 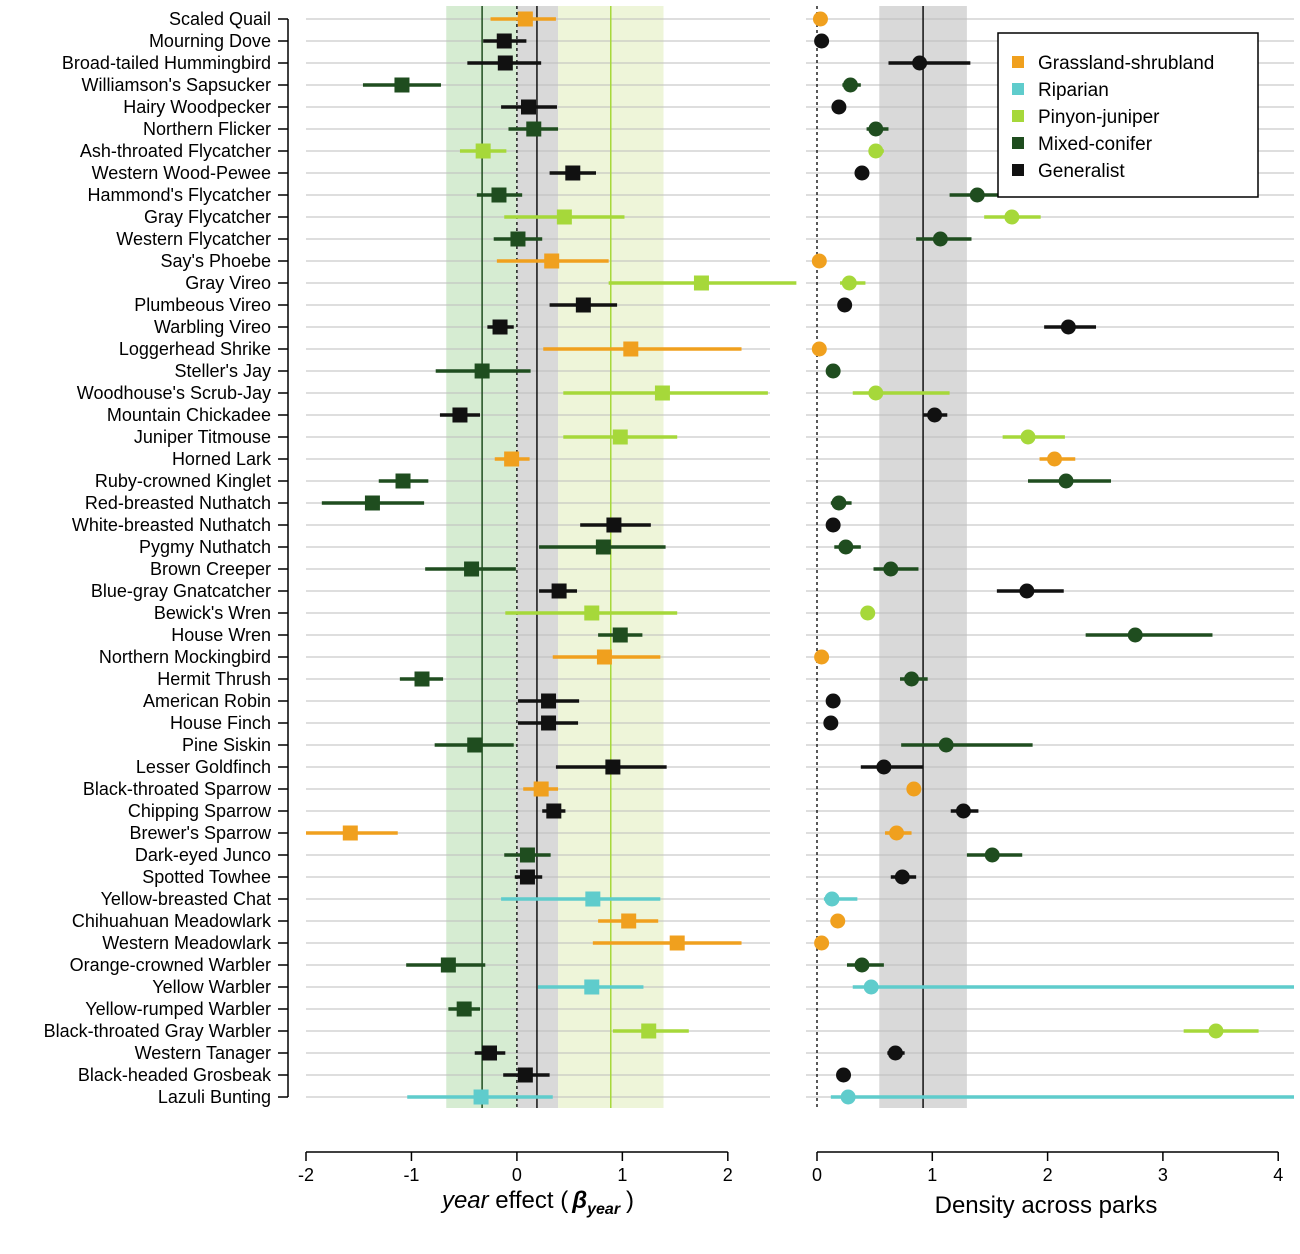 What do you see at coordinates (992, 855) in the screenshot?
I see `right-estimate-dark-eyed-junco` at bounding box center [992, 855].